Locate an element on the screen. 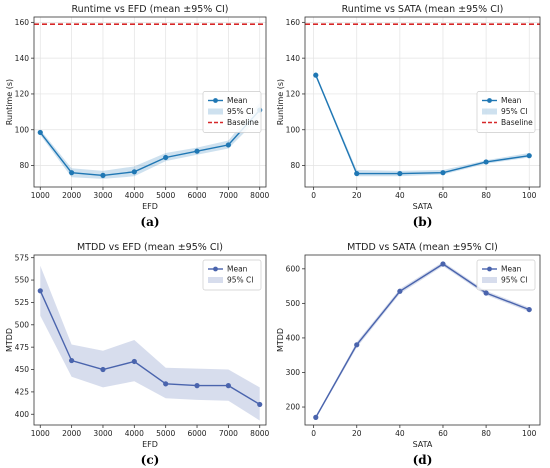  x-axis-label: SATA is located at coordinates (423, 206).